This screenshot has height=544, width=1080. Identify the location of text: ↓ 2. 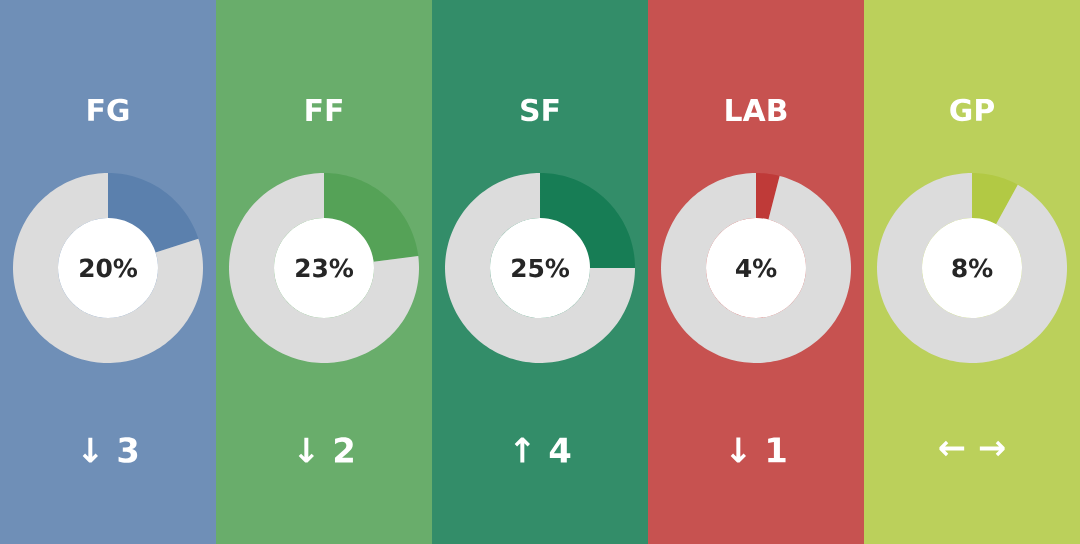
(325, 450).